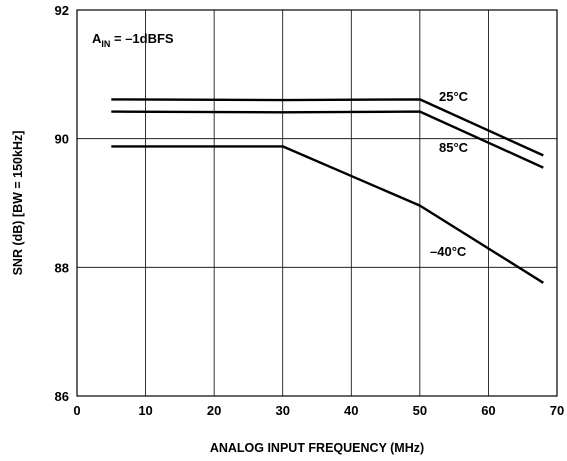 The image size is (567, 461). Describe the element at coordinates (351, 410) in the screenshot. I see `x-tick-label: 40` at that location.